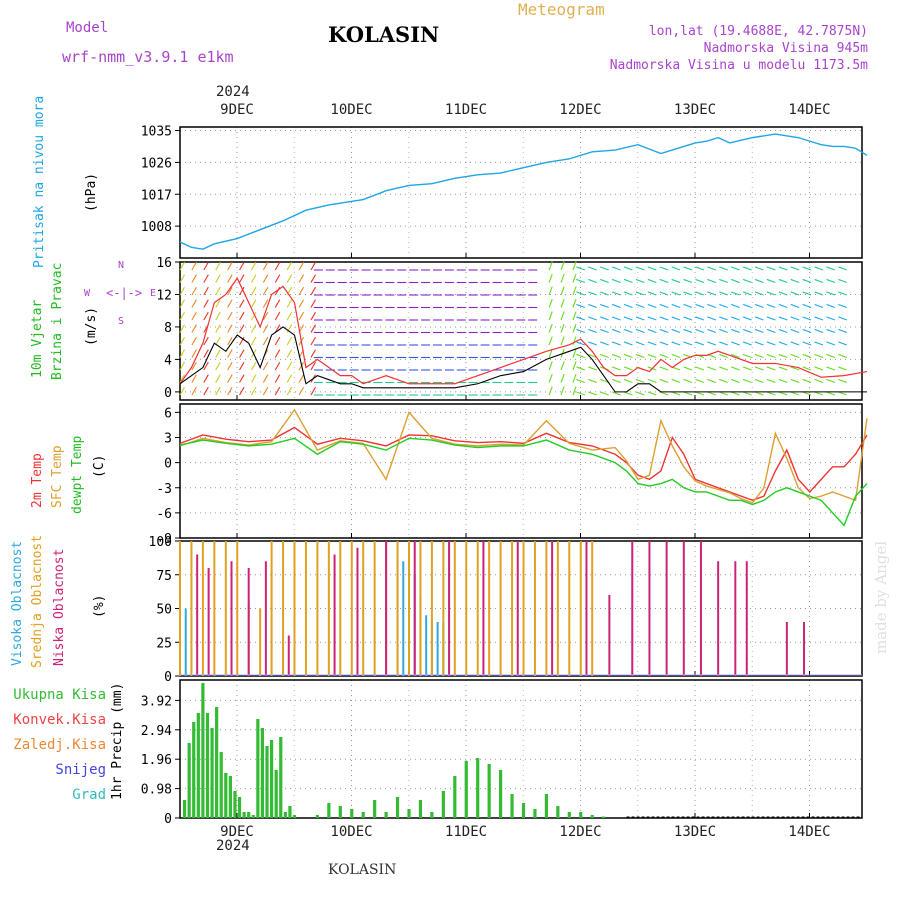  What do you see at coordinates (466, 110) in the screenshot?
I see `x-label-top: 11DEC` at bounding box center [466, 110].